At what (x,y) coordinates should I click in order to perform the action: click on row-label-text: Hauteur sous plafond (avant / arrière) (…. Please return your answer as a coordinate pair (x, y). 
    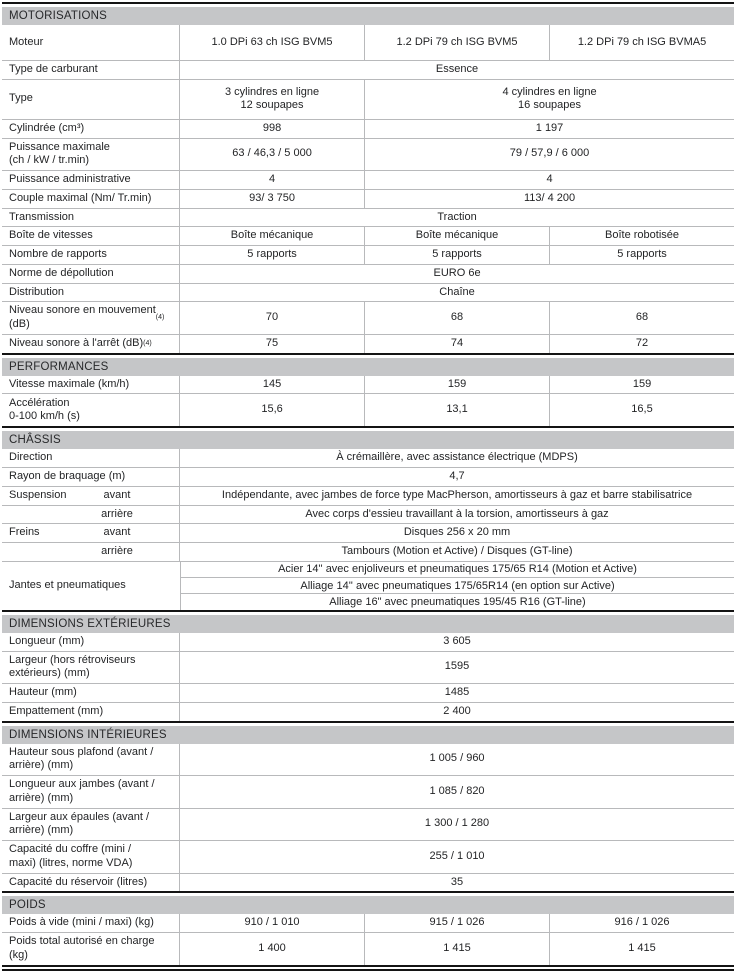
    Looking at the image, I should click on (81, 758).